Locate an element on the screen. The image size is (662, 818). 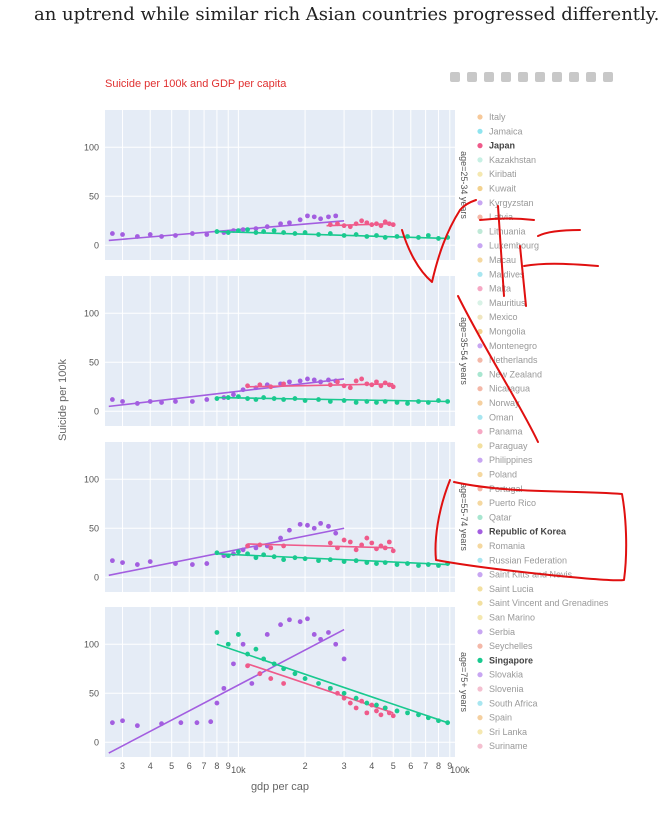
legend-item: South Africa is located at coordinates (507, 703).